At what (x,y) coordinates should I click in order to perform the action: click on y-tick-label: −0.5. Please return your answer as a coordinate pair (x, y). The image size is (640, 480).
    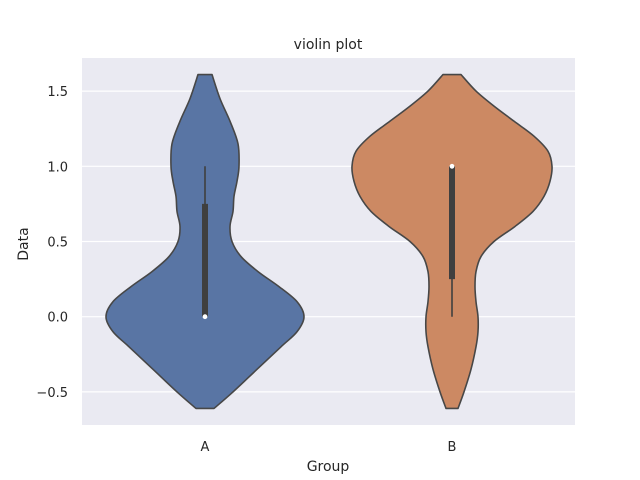
    Looking at the image, I should click on (52, 393).